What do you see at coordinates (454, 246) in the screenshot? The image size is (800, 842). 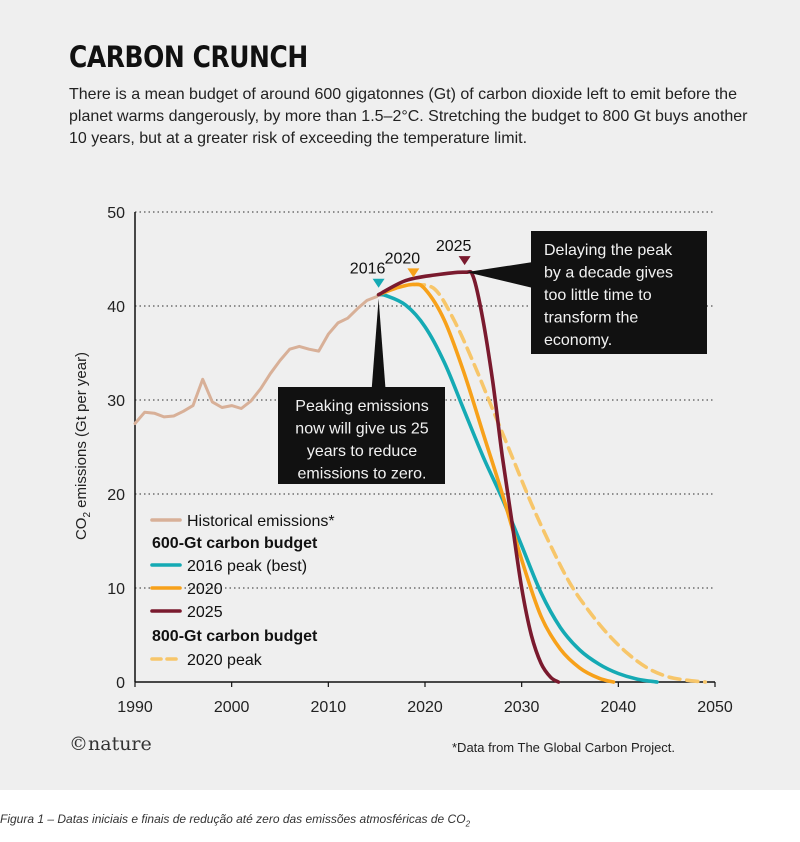 I see `peak-label-2025: 2025` at bounding box center [454, 246].